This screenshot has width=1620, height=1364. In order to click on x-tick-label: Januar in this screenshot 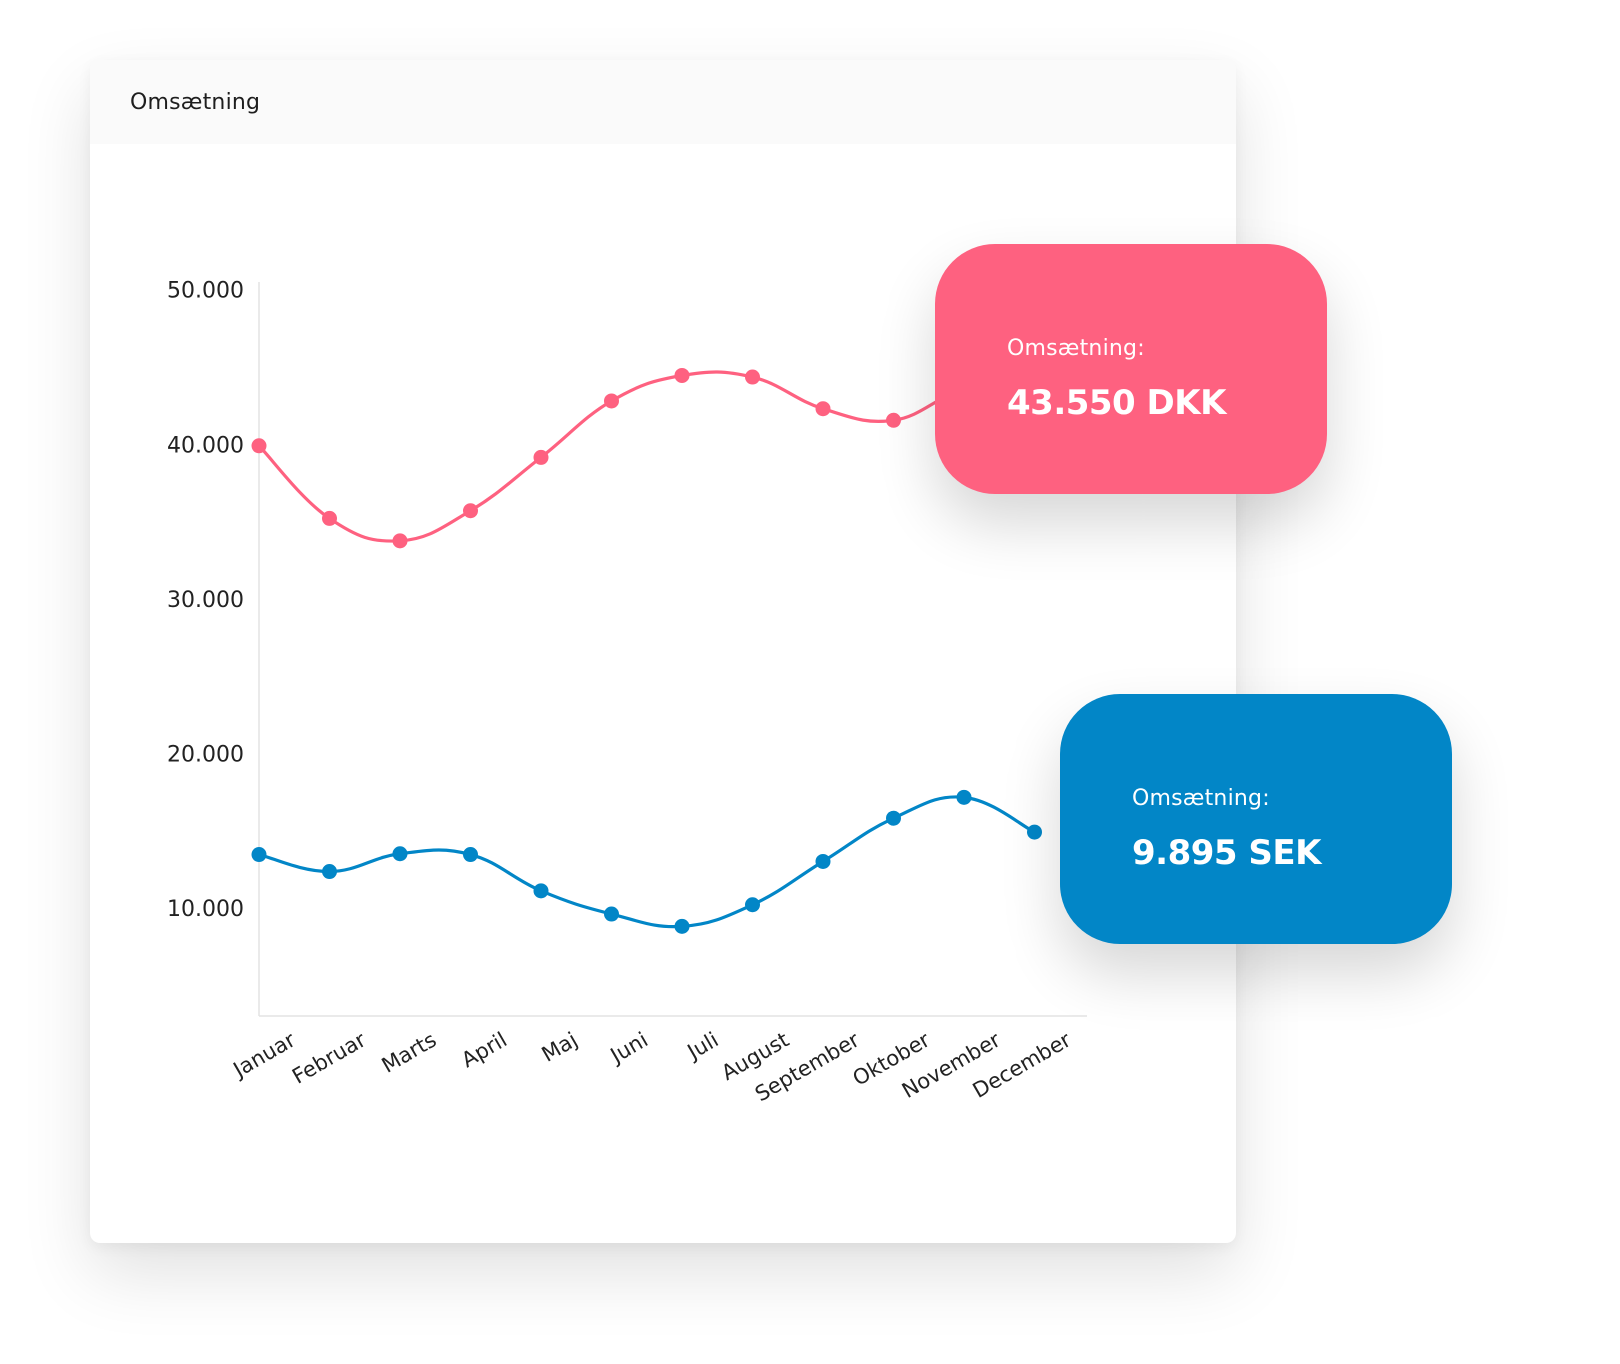, I will do `click(264, 1055)`.